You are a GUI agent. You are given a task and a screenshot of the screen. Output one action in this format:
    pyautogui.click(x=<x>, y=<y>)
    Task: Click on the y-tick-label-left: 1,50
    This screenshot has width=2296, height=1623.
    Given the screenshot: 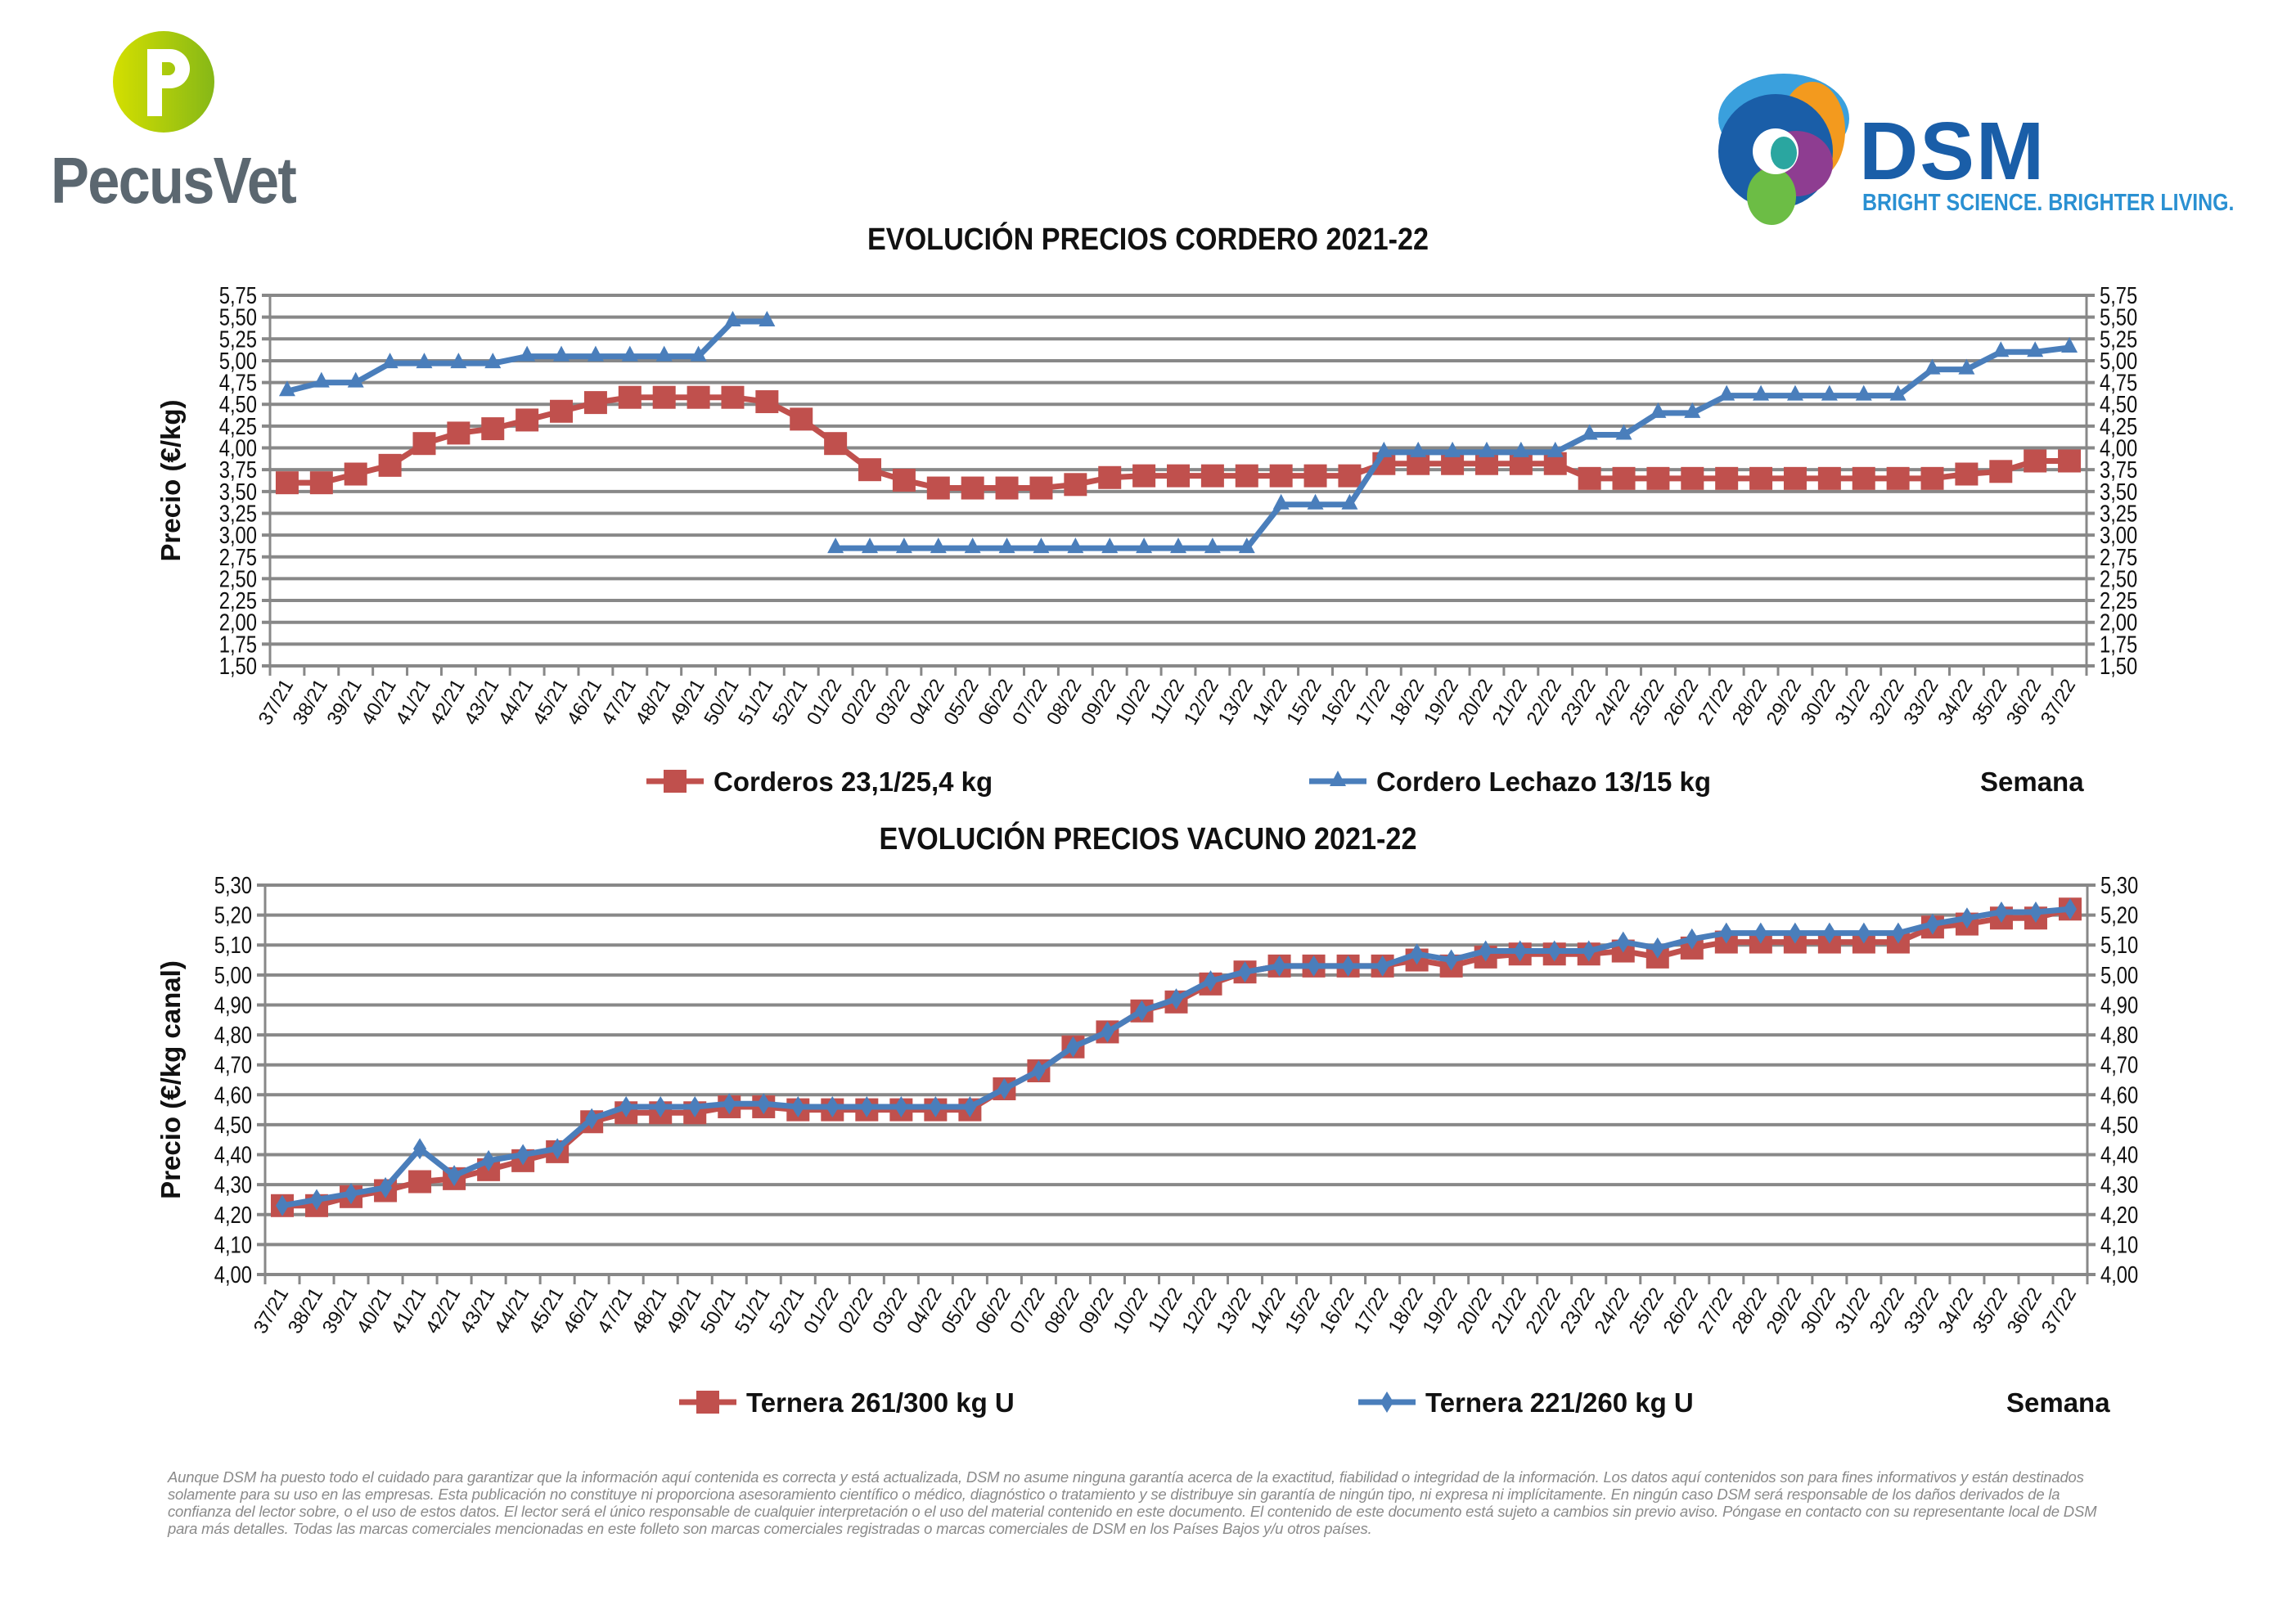 What is the action you would take?
    pyautogui.click(x=238, y=666)
    